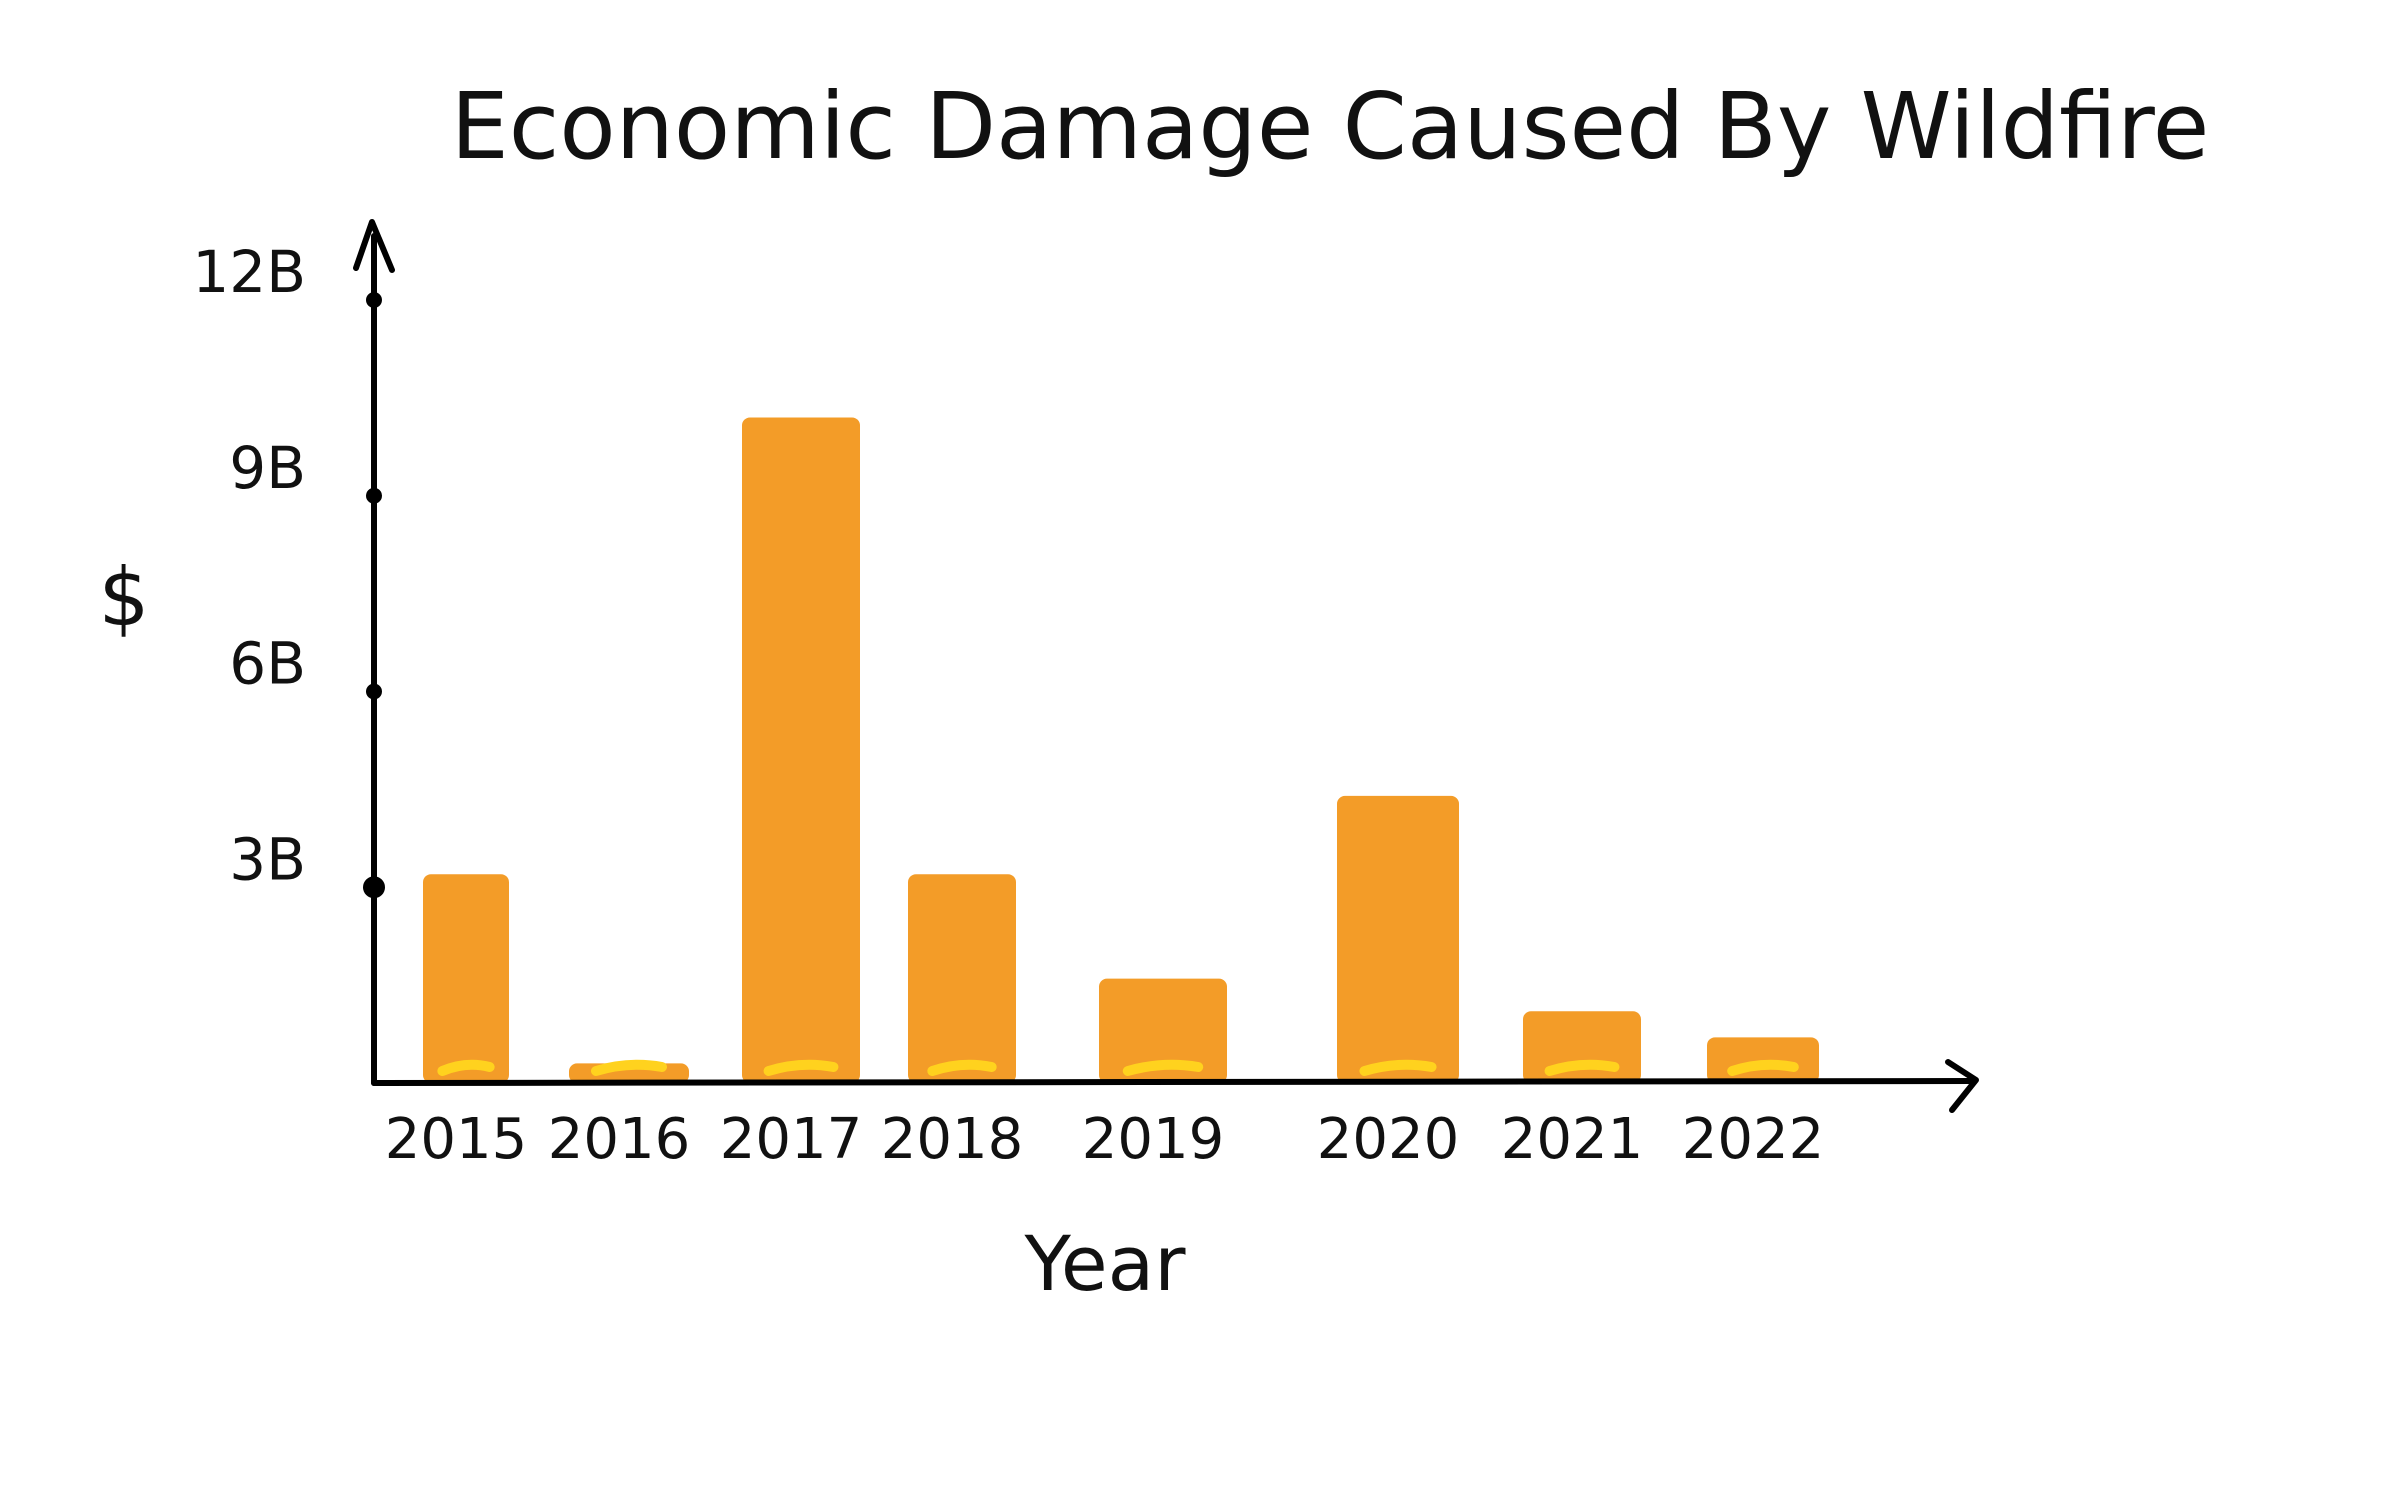  What do you see at coordinates (466, 1067) in the screenshot?
I see `bar-highlight-2015` at bounding box center [466, 1067].